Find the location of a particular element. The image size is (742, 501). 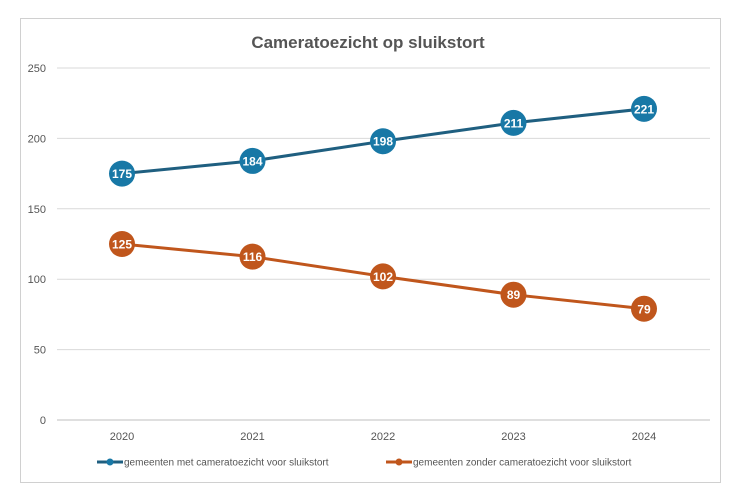

x-tick-label: 2024 is located at coordinates (644, 437).